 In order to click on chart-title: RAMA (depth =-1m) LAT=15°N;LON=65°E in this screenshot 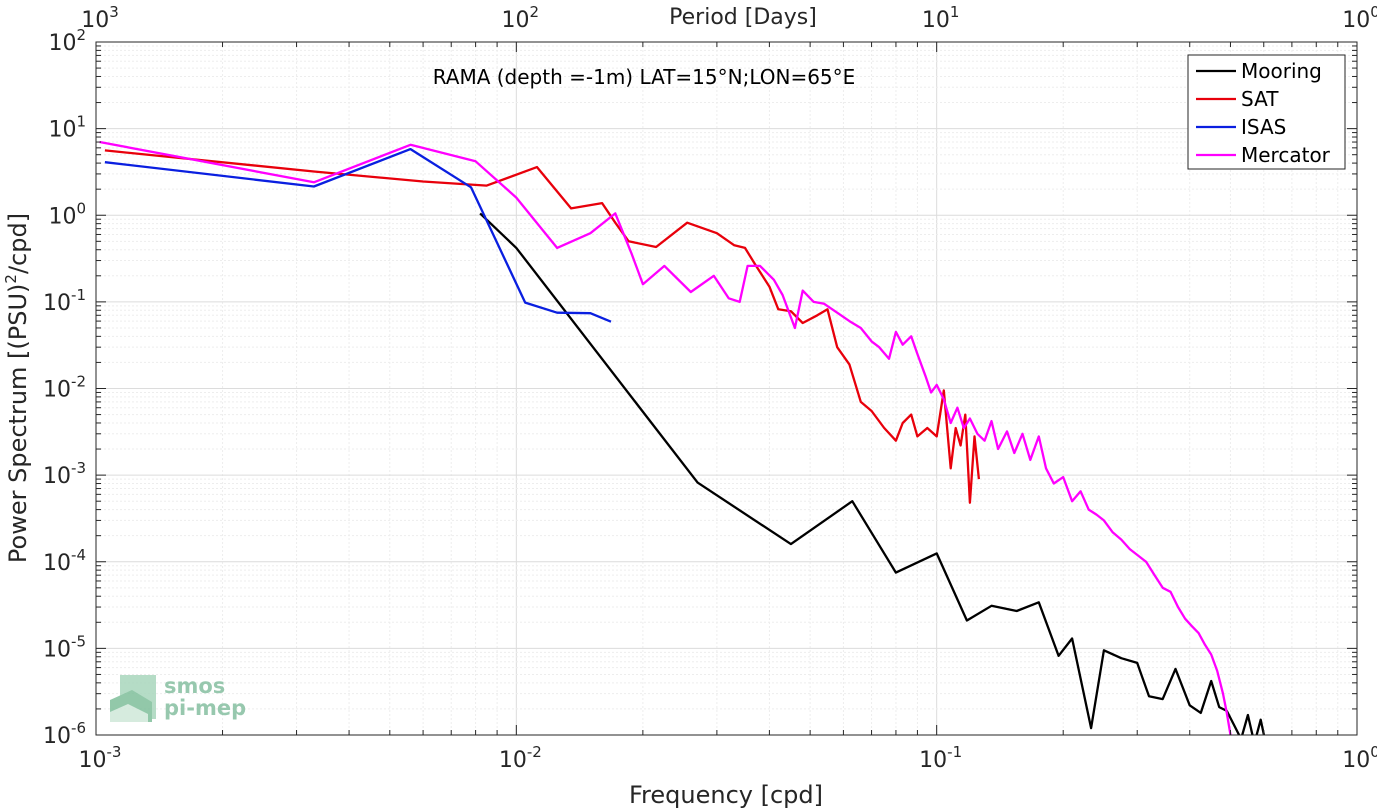, I will do `click(644, 77)`.